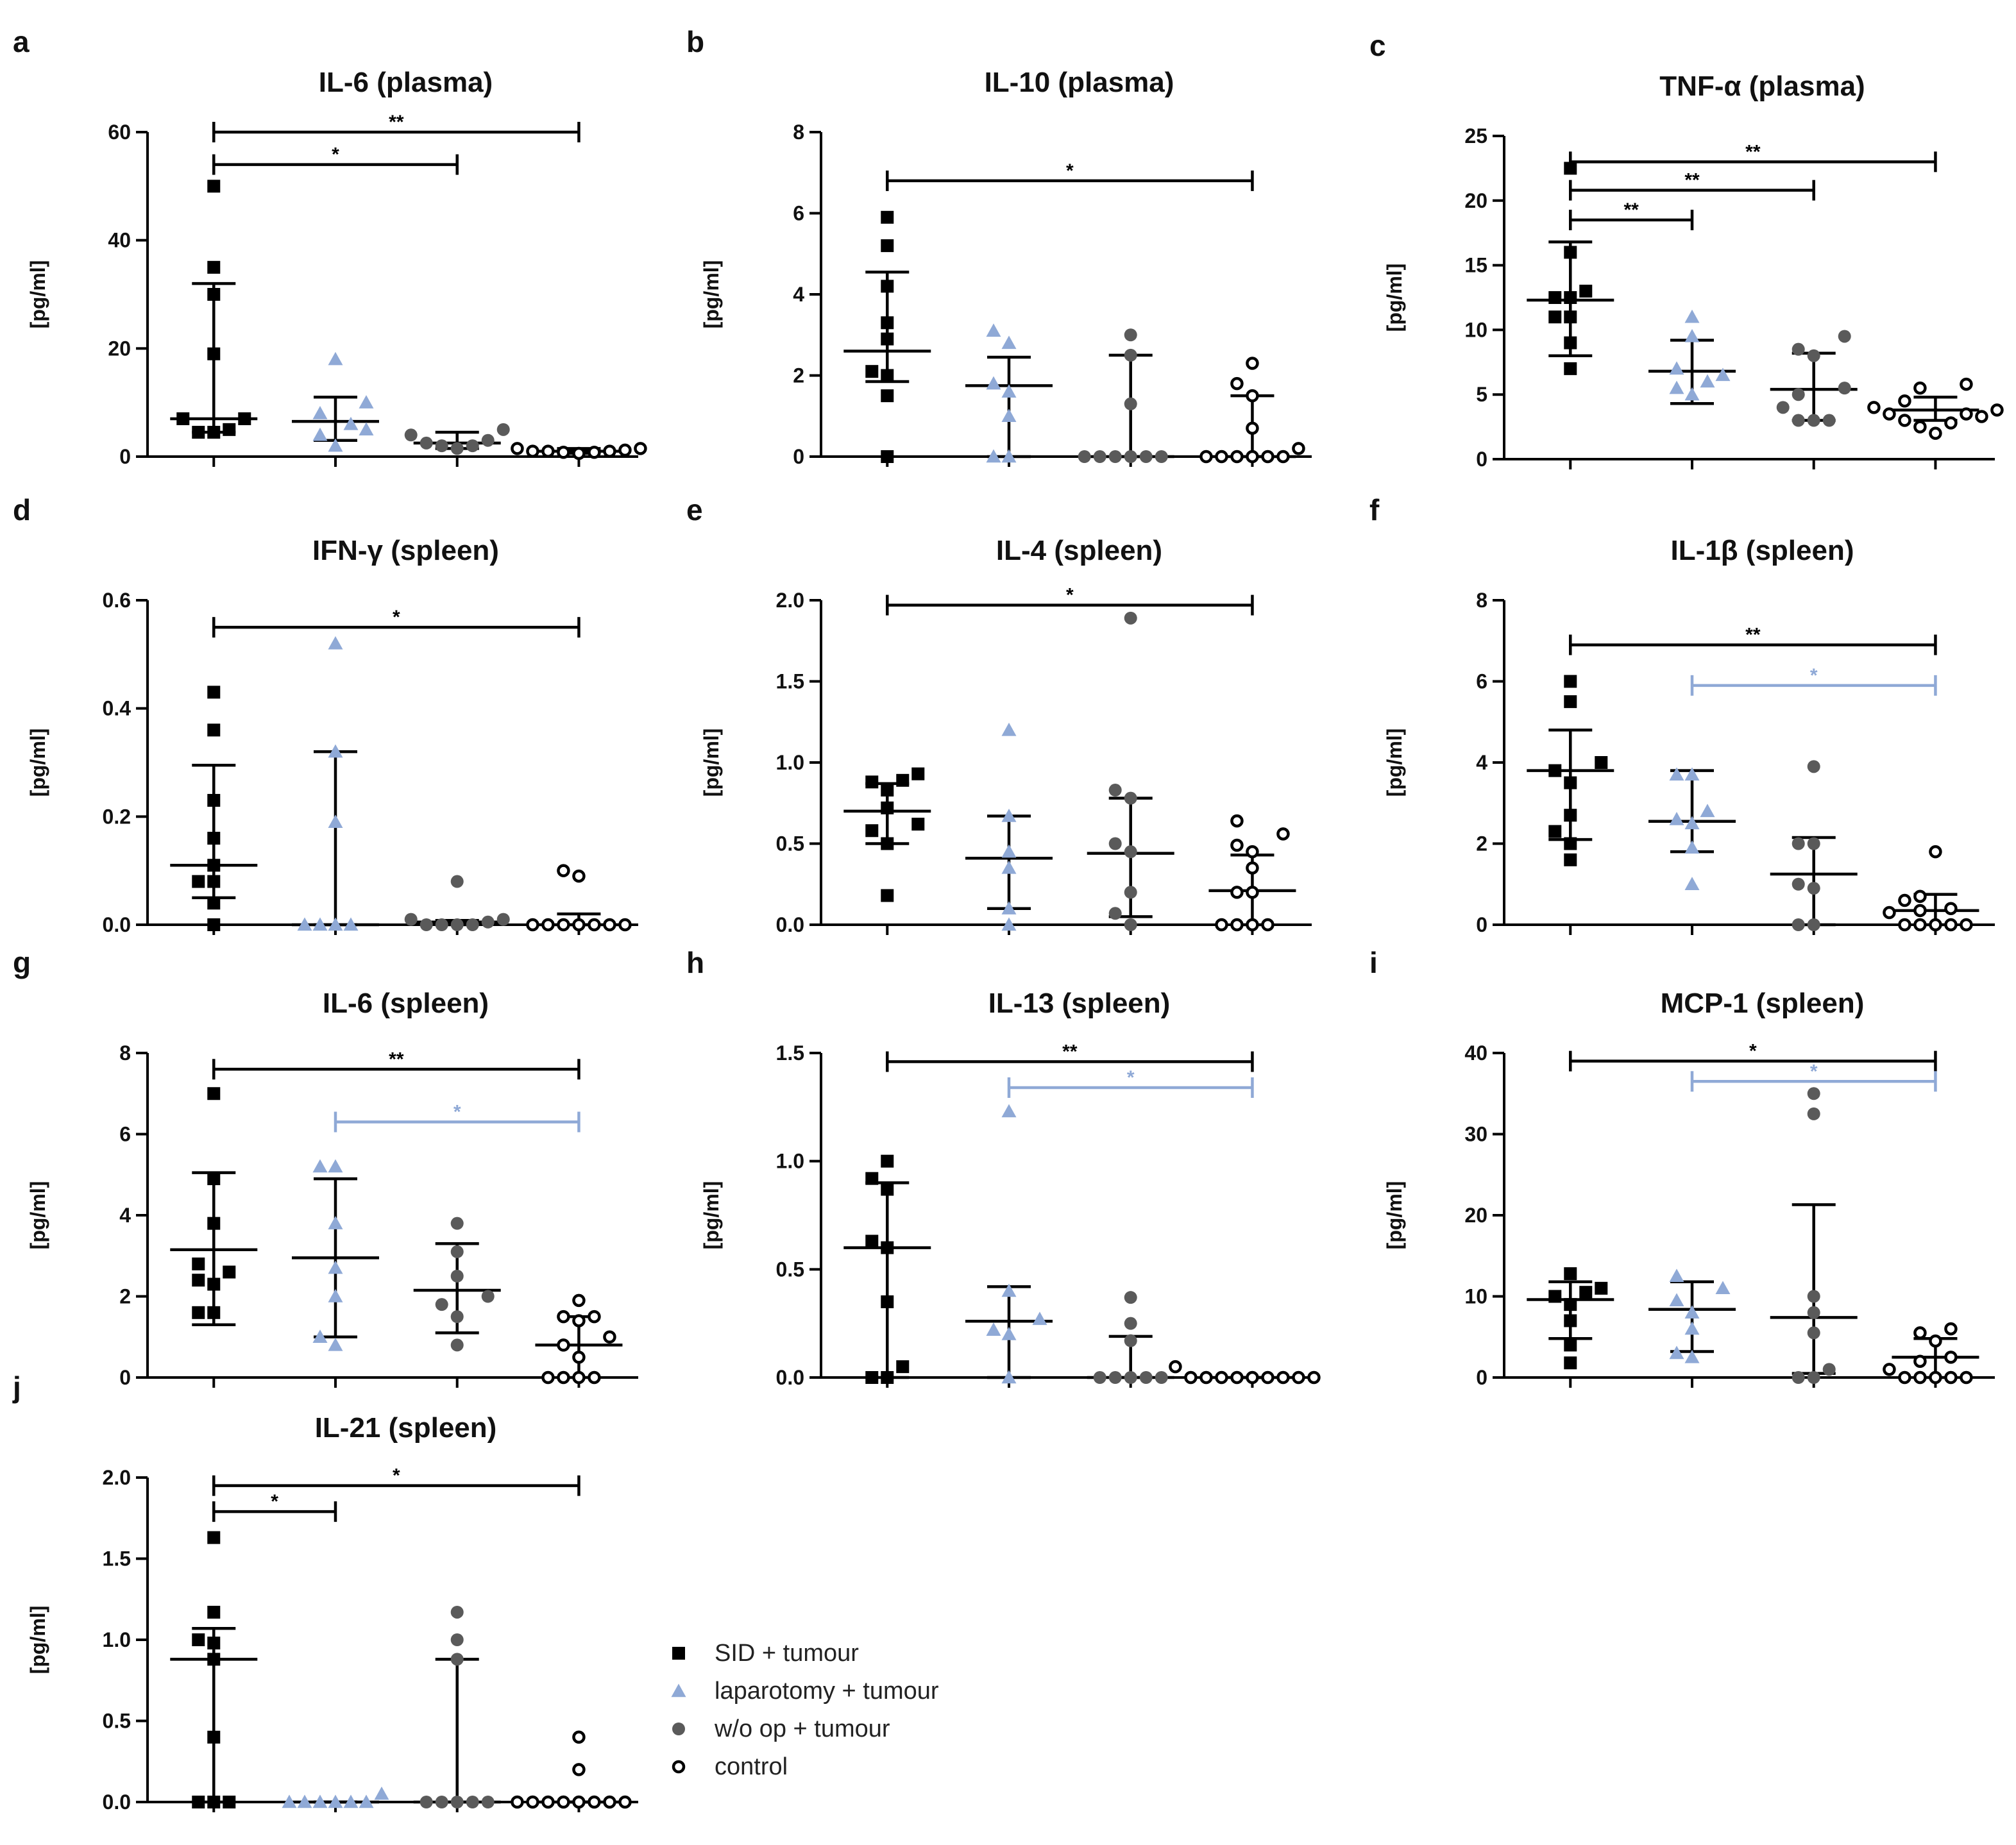  What do you see at coordinates (214, 1249) in the screenshot?
I see `group-0-errorbar` at bounding box center [214, 1249].